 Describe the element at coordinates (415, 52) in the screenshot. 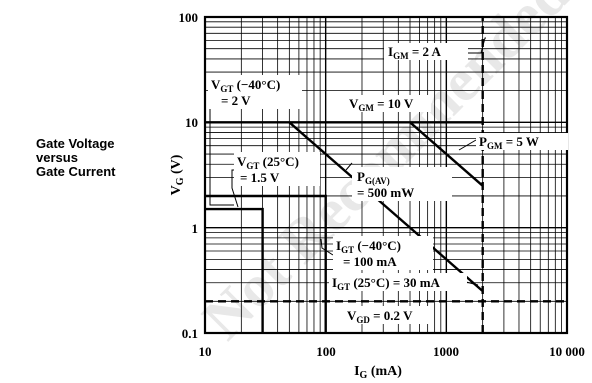

I see `svg-text: IGM = 2 A` at that location.